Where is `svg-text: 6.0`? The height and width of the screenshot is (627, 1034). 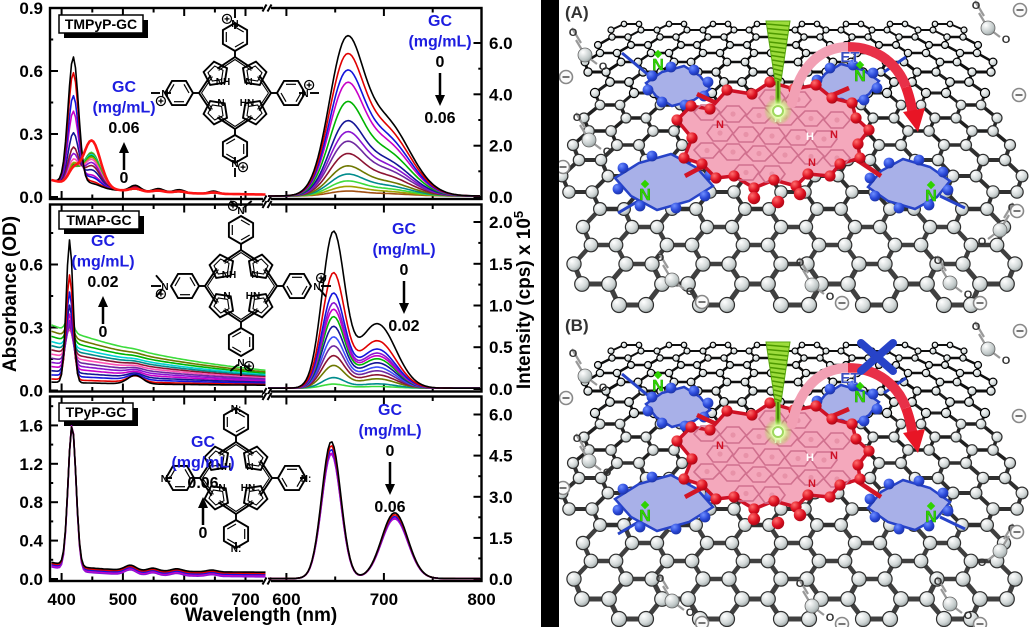
svg-text: 6.0 is located at coordinates (501, 43).